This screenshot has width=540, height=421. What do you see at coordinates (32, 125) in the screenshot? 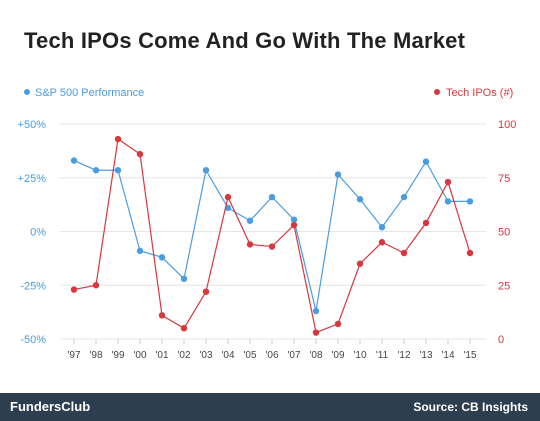
I see `left-tick-label: +50%` at bounding box center [32, 125].